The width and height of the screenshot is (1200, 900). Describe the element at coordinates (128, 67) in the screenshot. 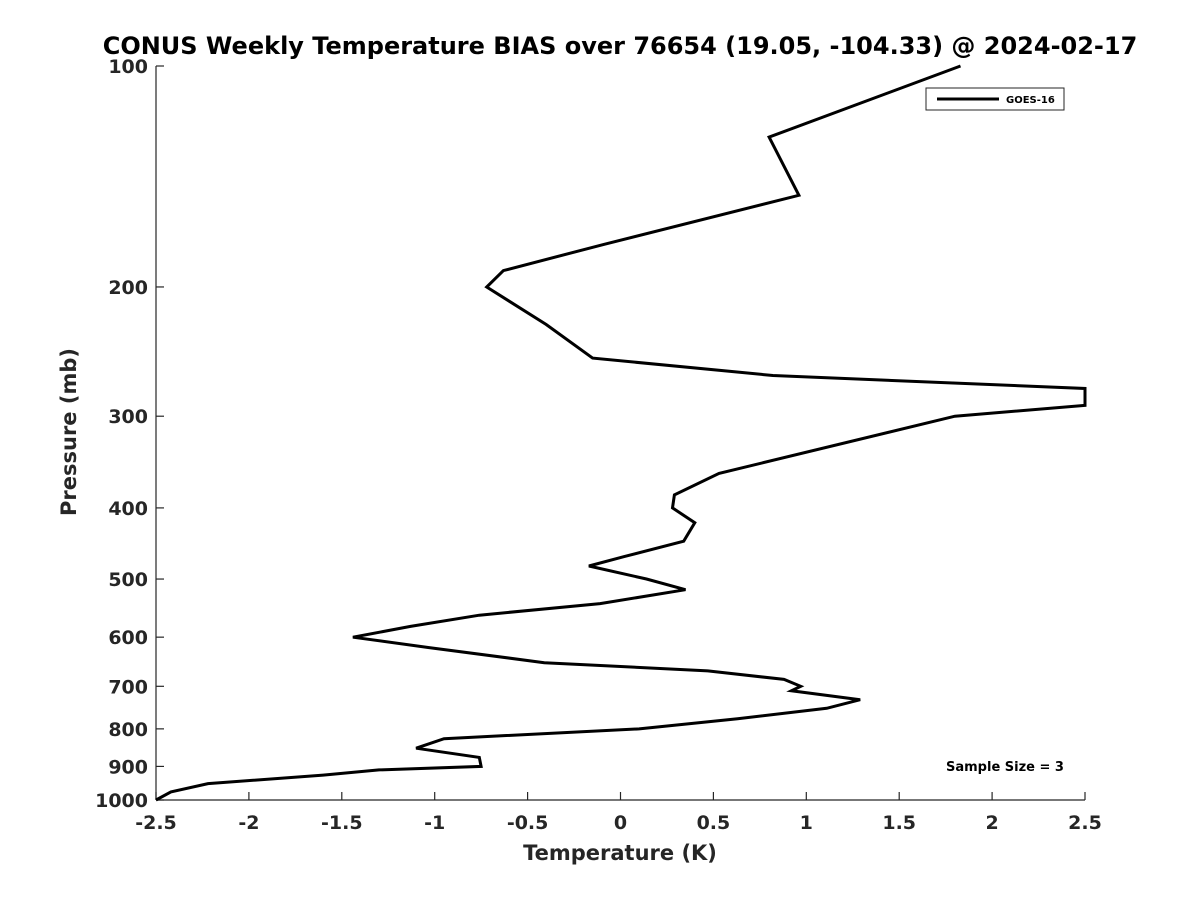

I see `y-tick-label: 100` at that location.